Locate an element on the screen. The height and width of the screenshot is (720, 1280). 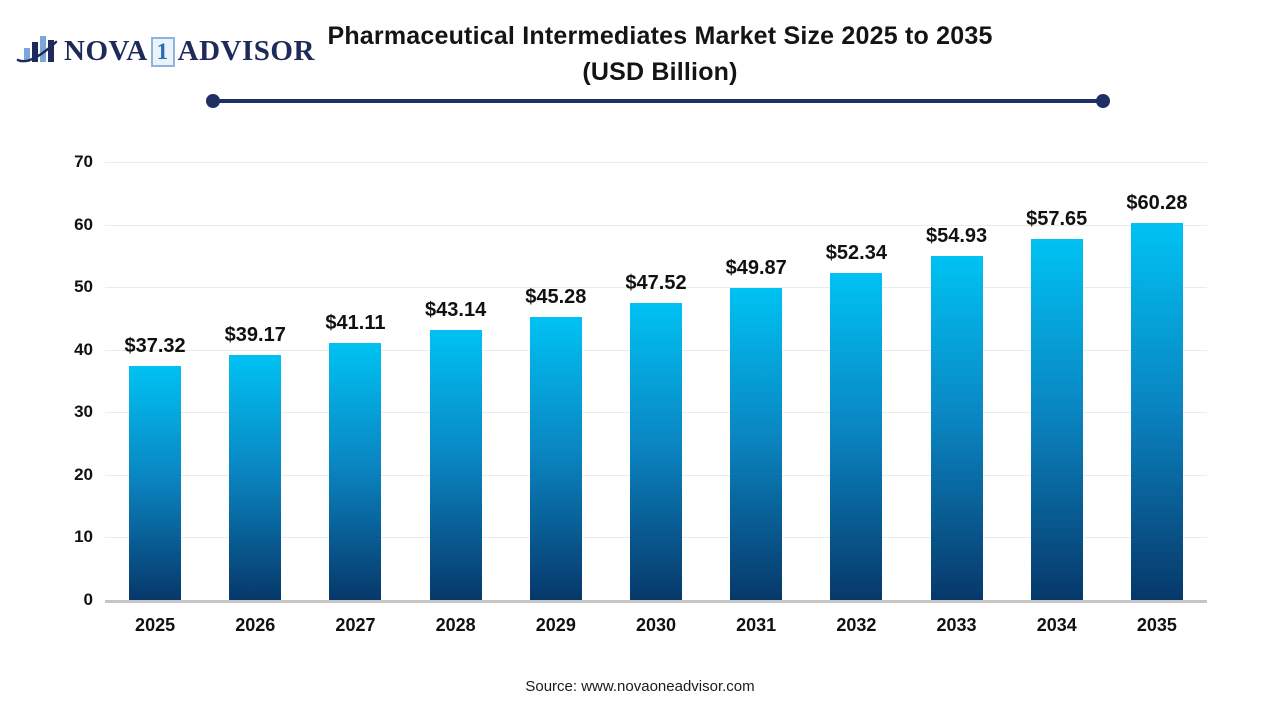
novaone-advisor-logo: NOVA 1 ADVISOR is located at coordinates (165, 51).